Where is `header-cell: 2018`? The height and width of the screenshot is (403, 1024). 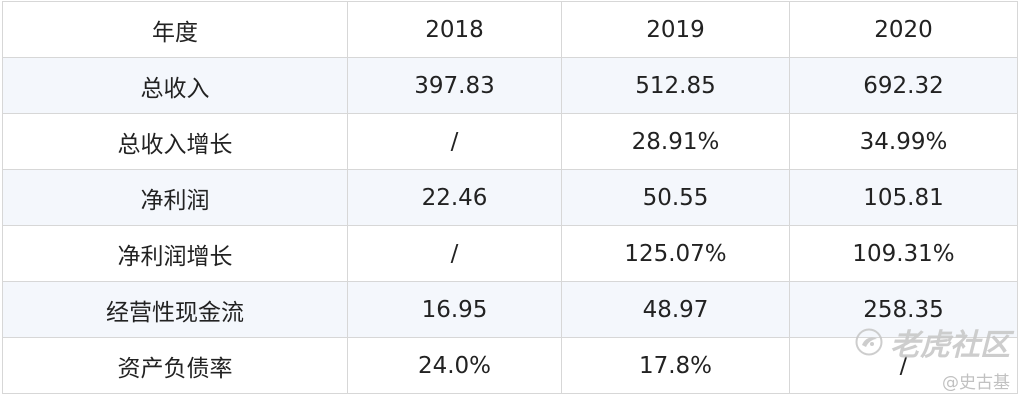
header-cell: 2018 is located at coordinates (454, 29).